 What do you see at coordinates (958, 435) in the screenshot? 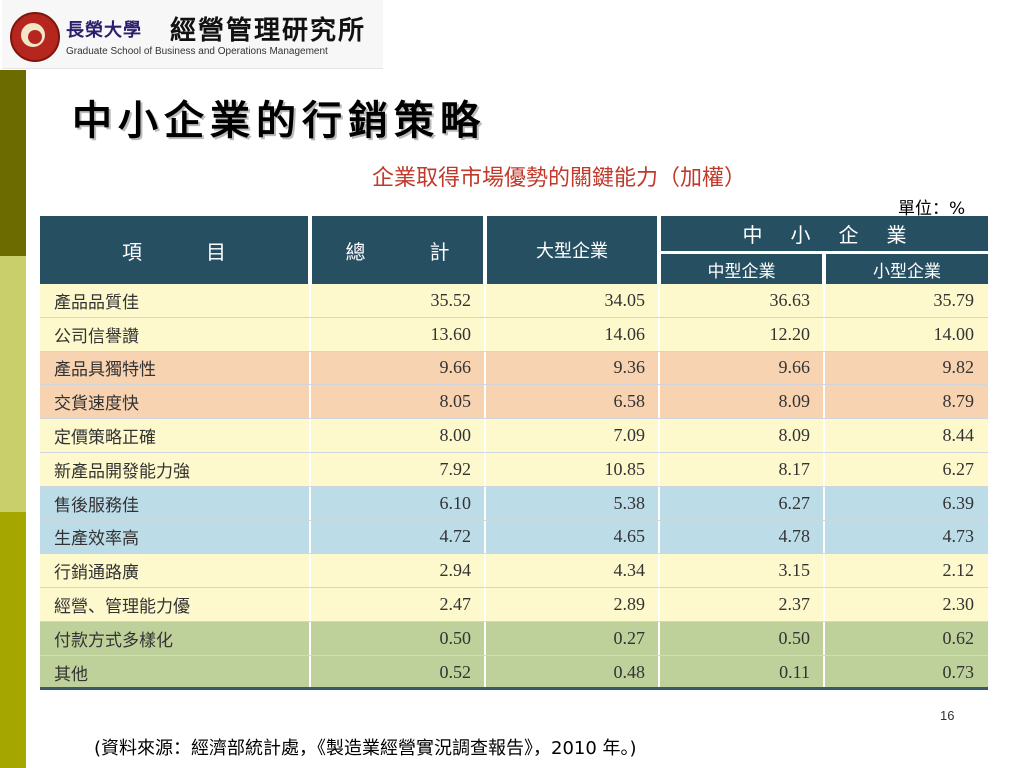
I see `row-small-value: 8.44` at bounding box center [958, 435].